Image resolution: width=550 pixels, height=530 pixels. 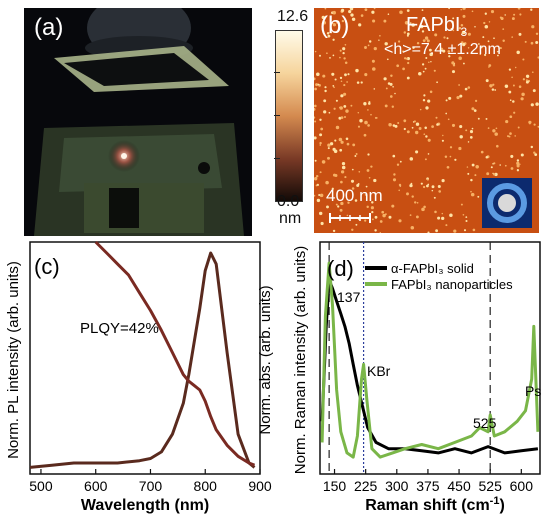 What do you see at coordinates (430, 360) in the screenshot?
I see `series-lines` at bounding box center [430, 360].